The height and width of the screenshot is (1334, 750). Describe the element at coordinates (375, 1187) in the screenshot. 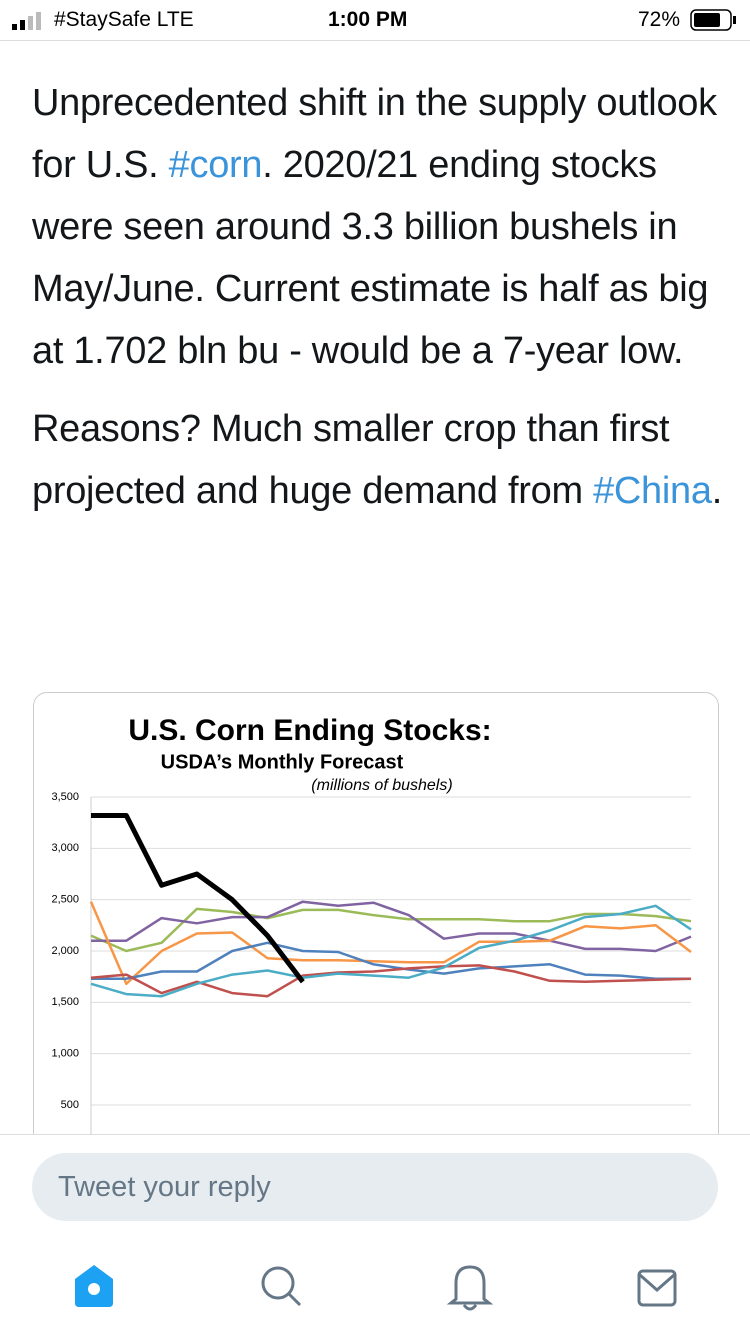

I see `reply-box: Tweet your reply` at that location.